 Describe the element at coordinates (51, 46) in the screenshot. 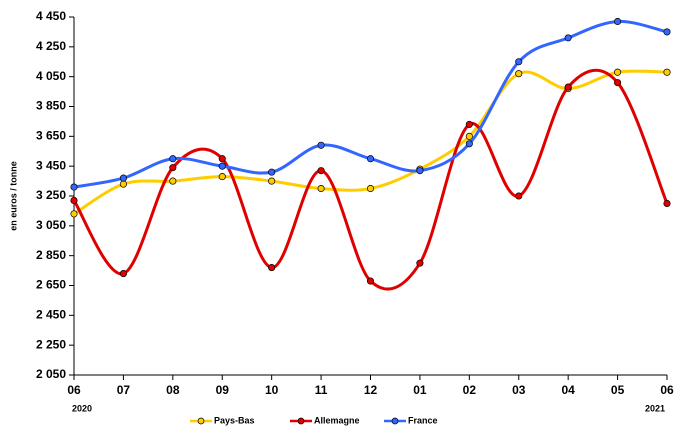

I see `y-tick-label: 4 250` at that location.